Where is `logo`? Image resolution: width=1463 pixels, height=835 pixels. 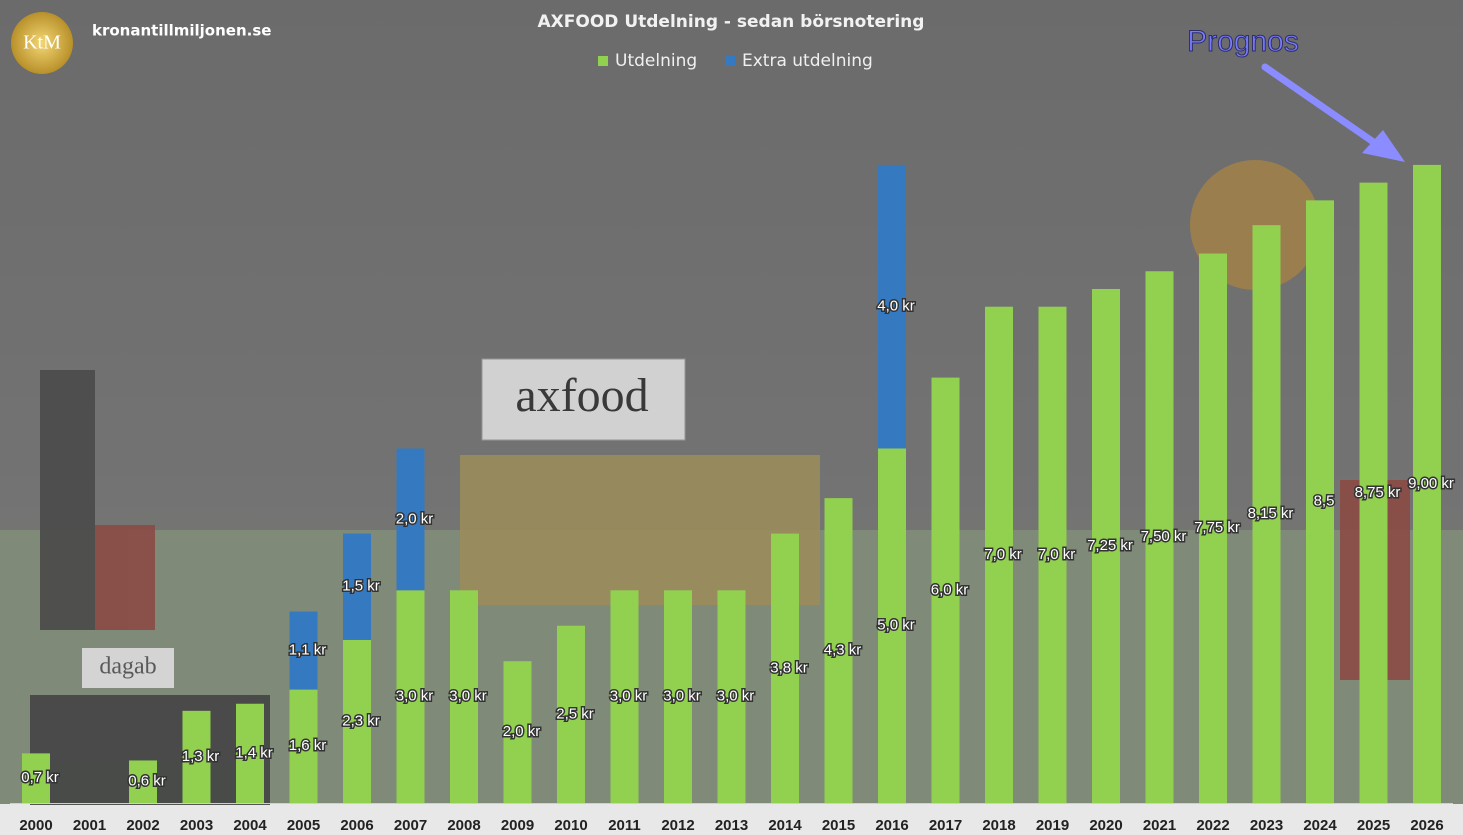 logo is located at coordinates (42, 43).